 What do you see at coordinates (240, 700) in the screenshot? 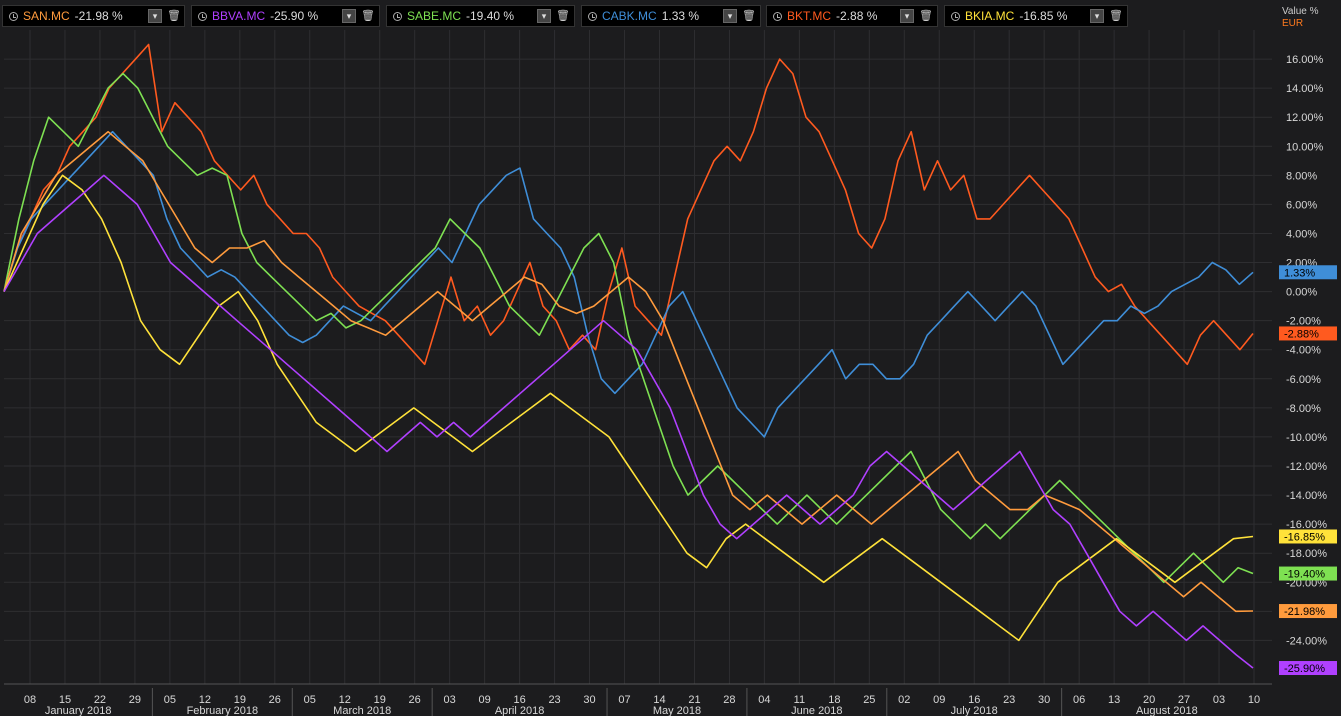
I see `x-tick-label: 19` at bounding box center [240, 700].